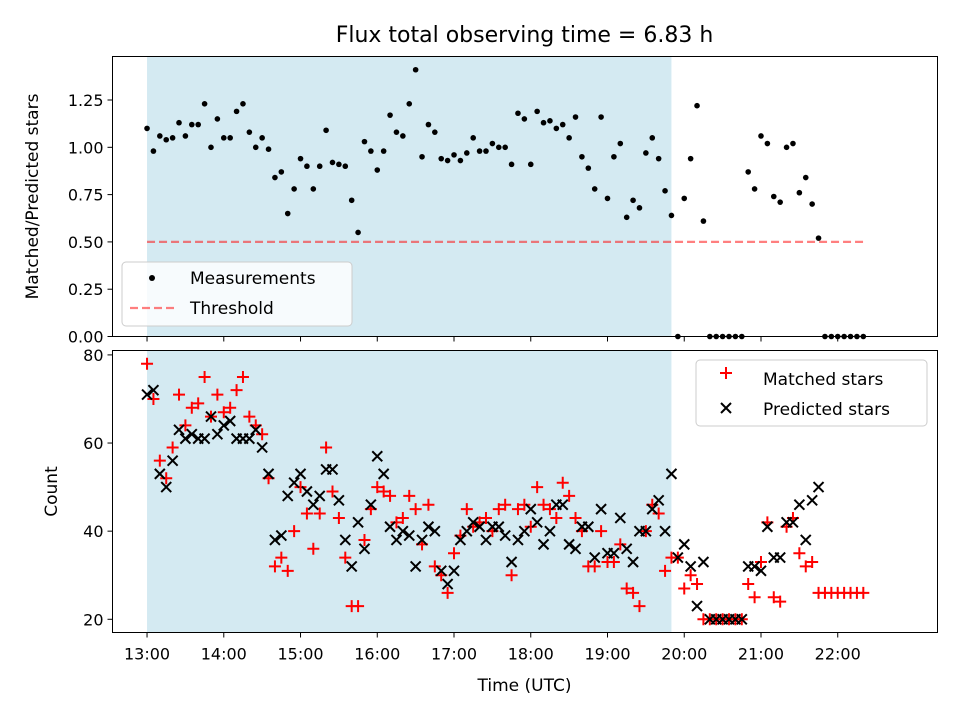  I want to click on y-tick-label: 0.50, so click(86, 242).